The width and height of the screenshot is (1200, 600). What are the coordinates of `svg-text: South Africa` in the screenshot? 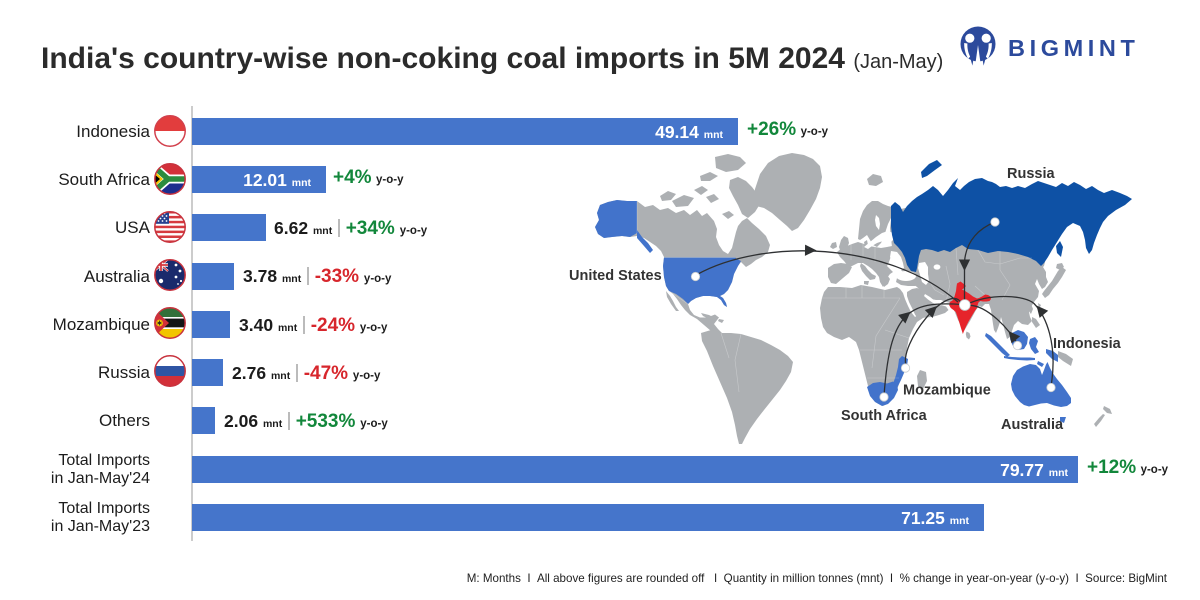 It's located at (884, 416).